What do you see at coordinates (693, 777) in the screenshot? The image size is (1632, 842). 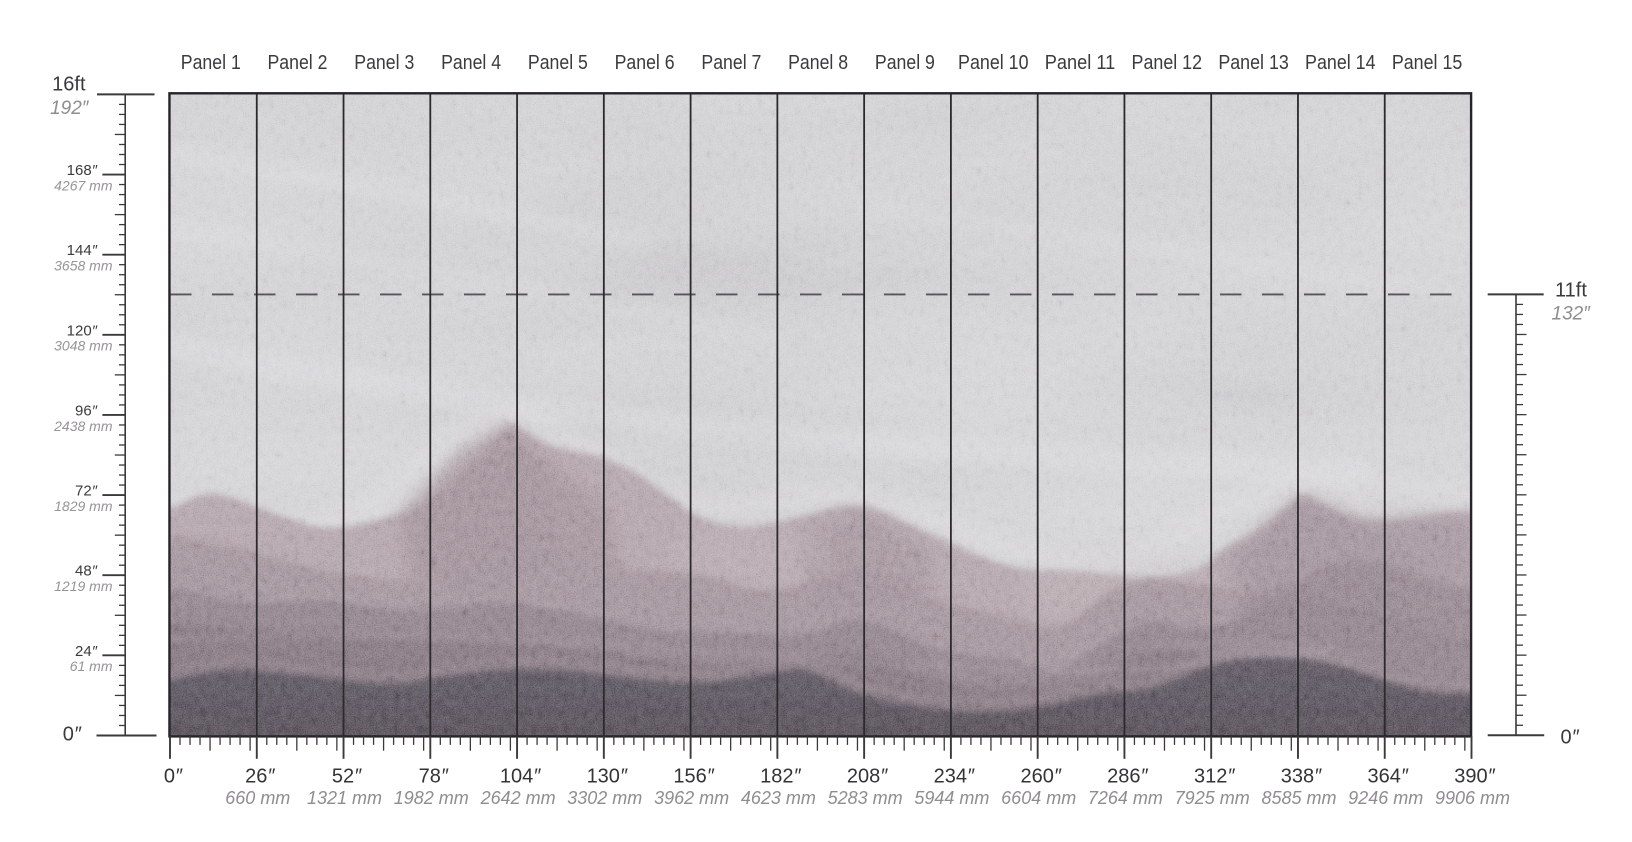 I see `svg-text: 156″` at bounding box center [693, 777].